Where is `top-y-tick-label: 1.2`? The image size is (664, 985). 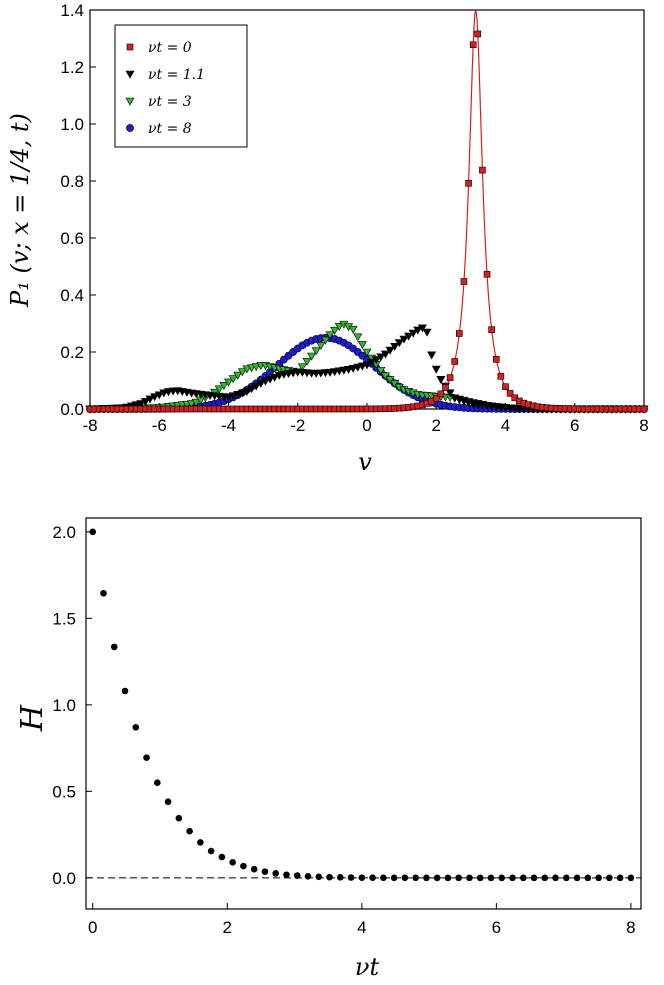 top-y-tick-label: 1.2 is located at coordinates (72, 67).